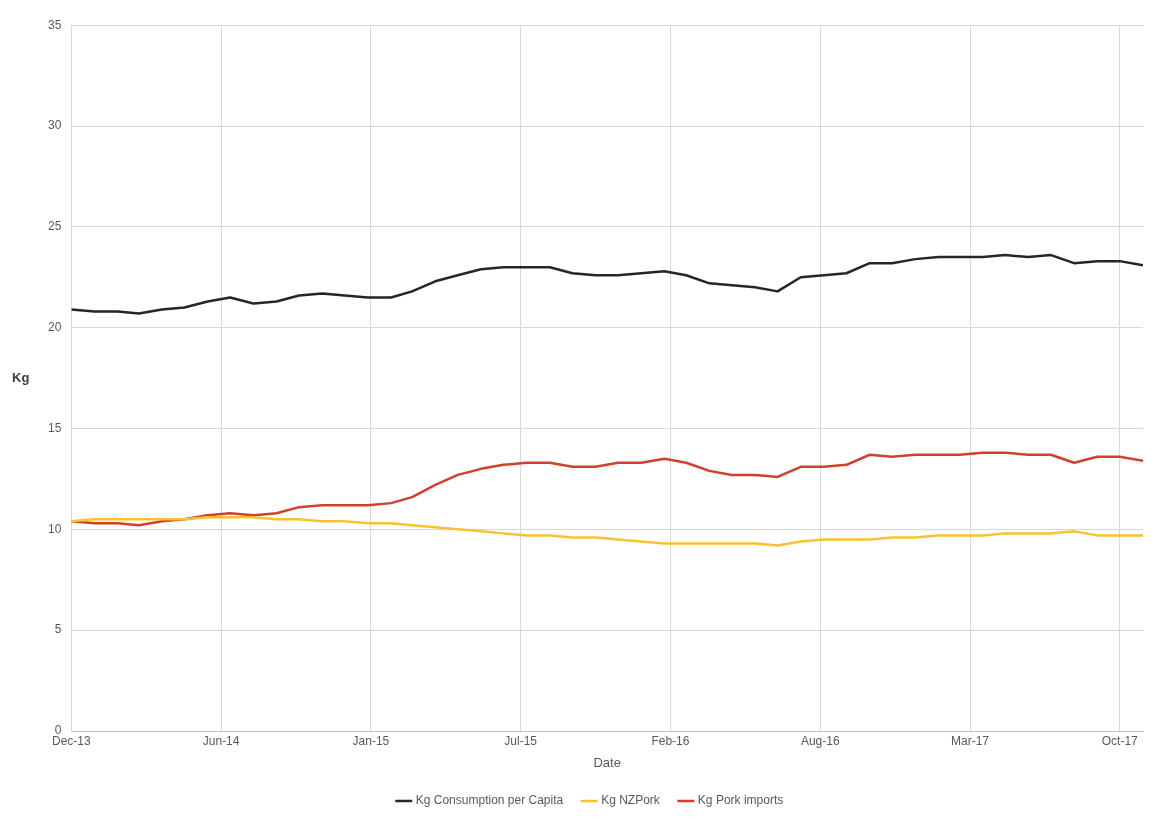 Image resolution: width=1159 pixels, height=829 pixels. I want to click on y-tick-label: 25, so click(54, 226).